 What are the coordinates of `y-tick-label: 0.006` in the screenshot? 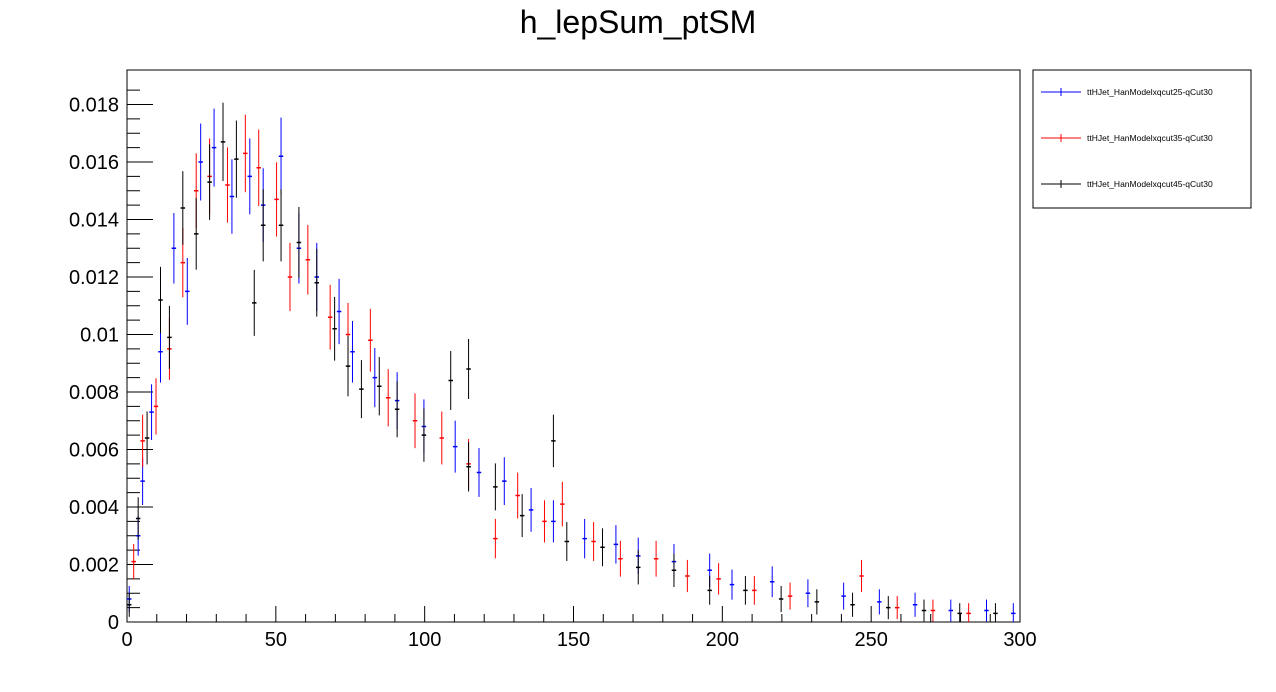 It's located at (94, 451).